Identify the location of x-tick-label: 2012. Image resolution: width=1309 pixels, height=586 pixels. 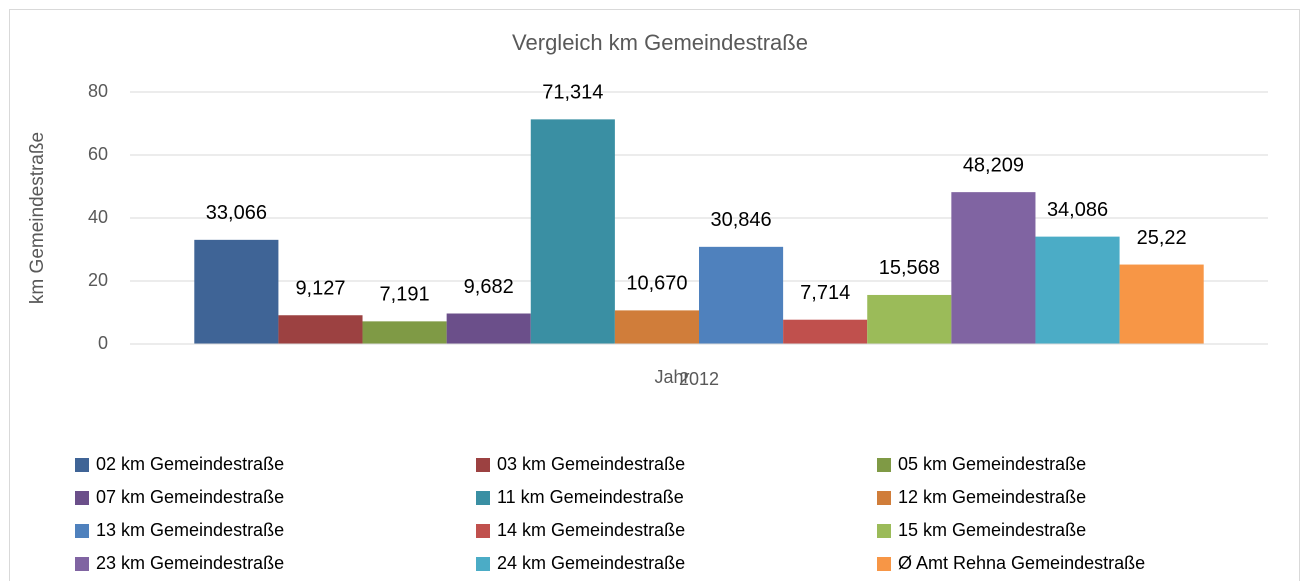
(699, 379).